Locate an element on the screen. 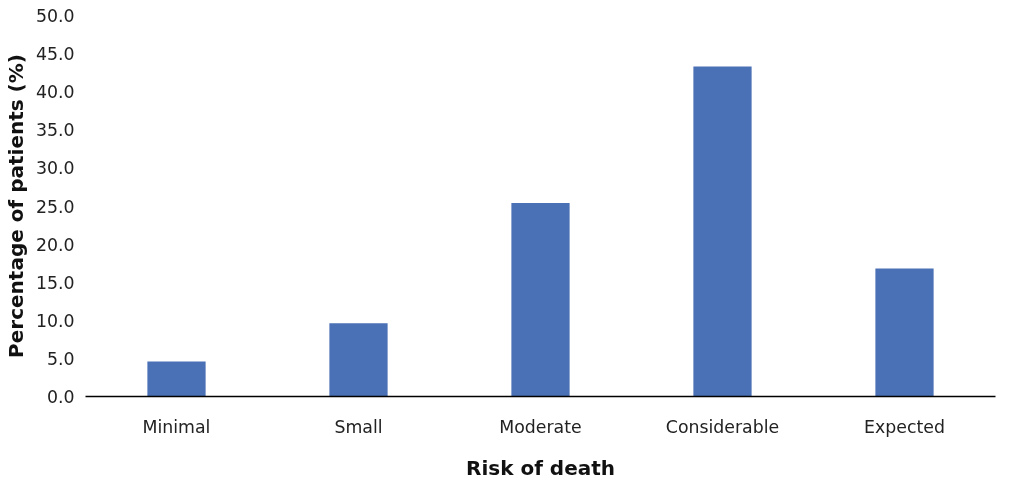 This screenshot has height=485, width=1009. y-tick-label: 30.0 is located at coordinates (55, 168).